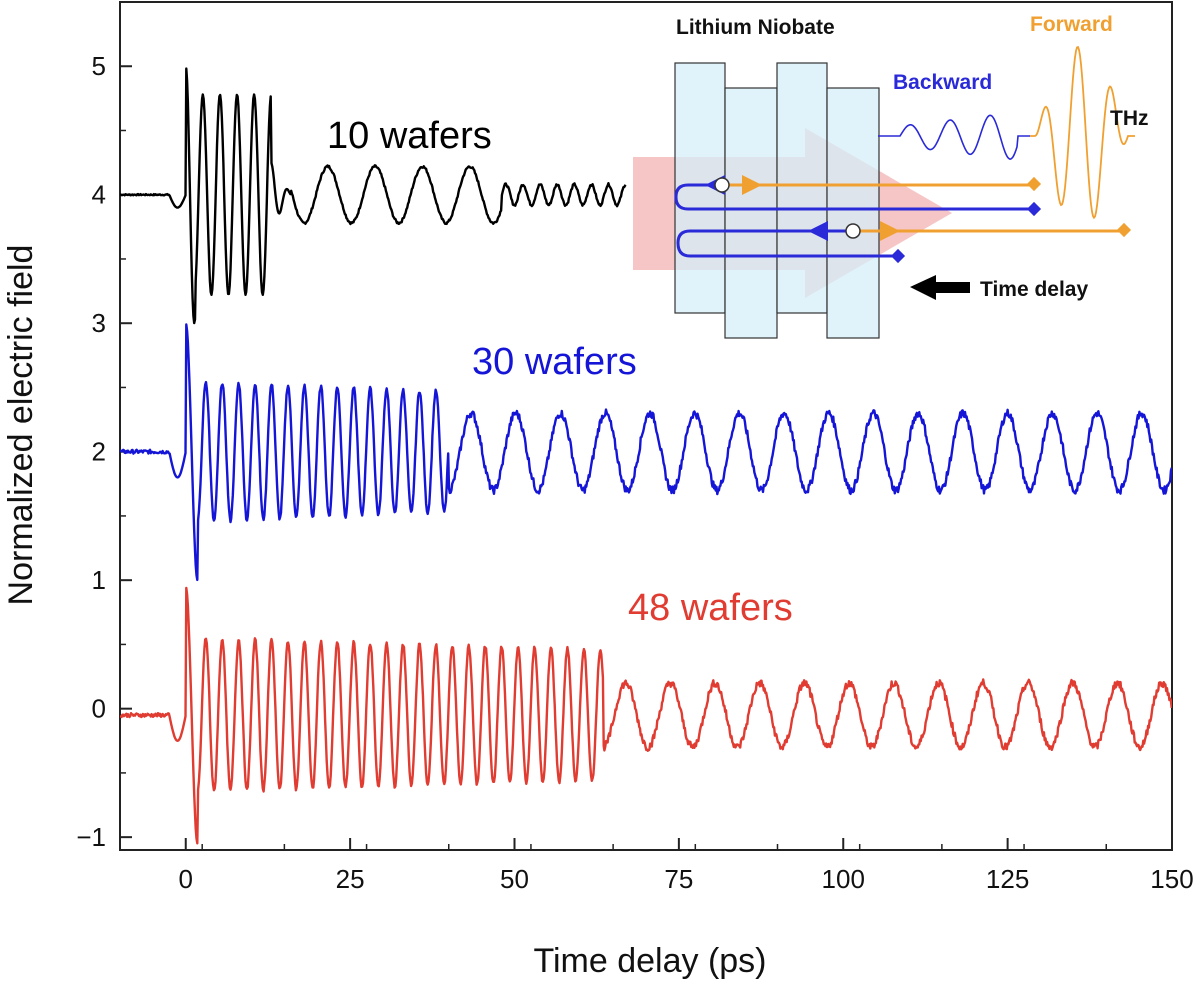 This screenshot has height=982, width=1200. What do you see at coordinates (1034, 184) in the screenshot?
I see `forward-end-marker-upper` at bounding box center [1034, 184].